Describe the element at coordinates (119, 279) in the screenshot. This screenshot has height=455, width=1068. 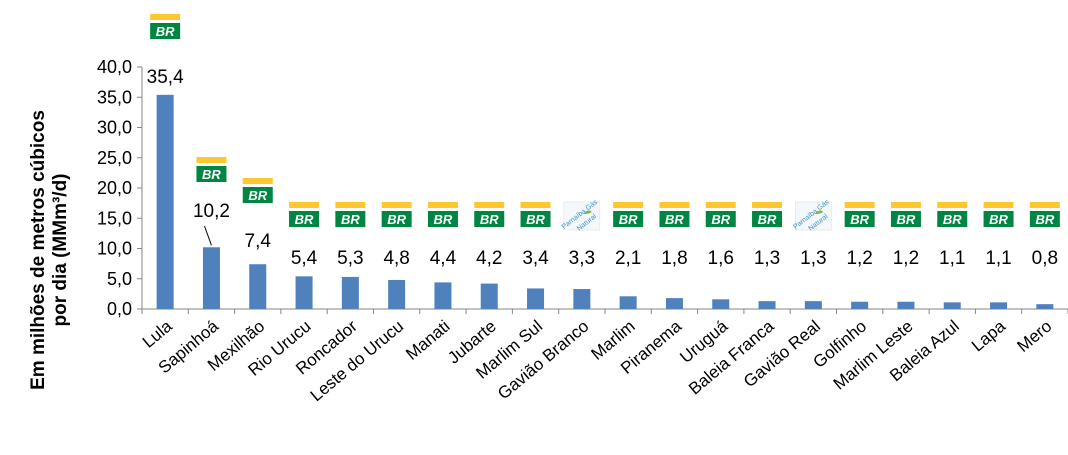
I see `y-tick-label: 5,0` at that location.